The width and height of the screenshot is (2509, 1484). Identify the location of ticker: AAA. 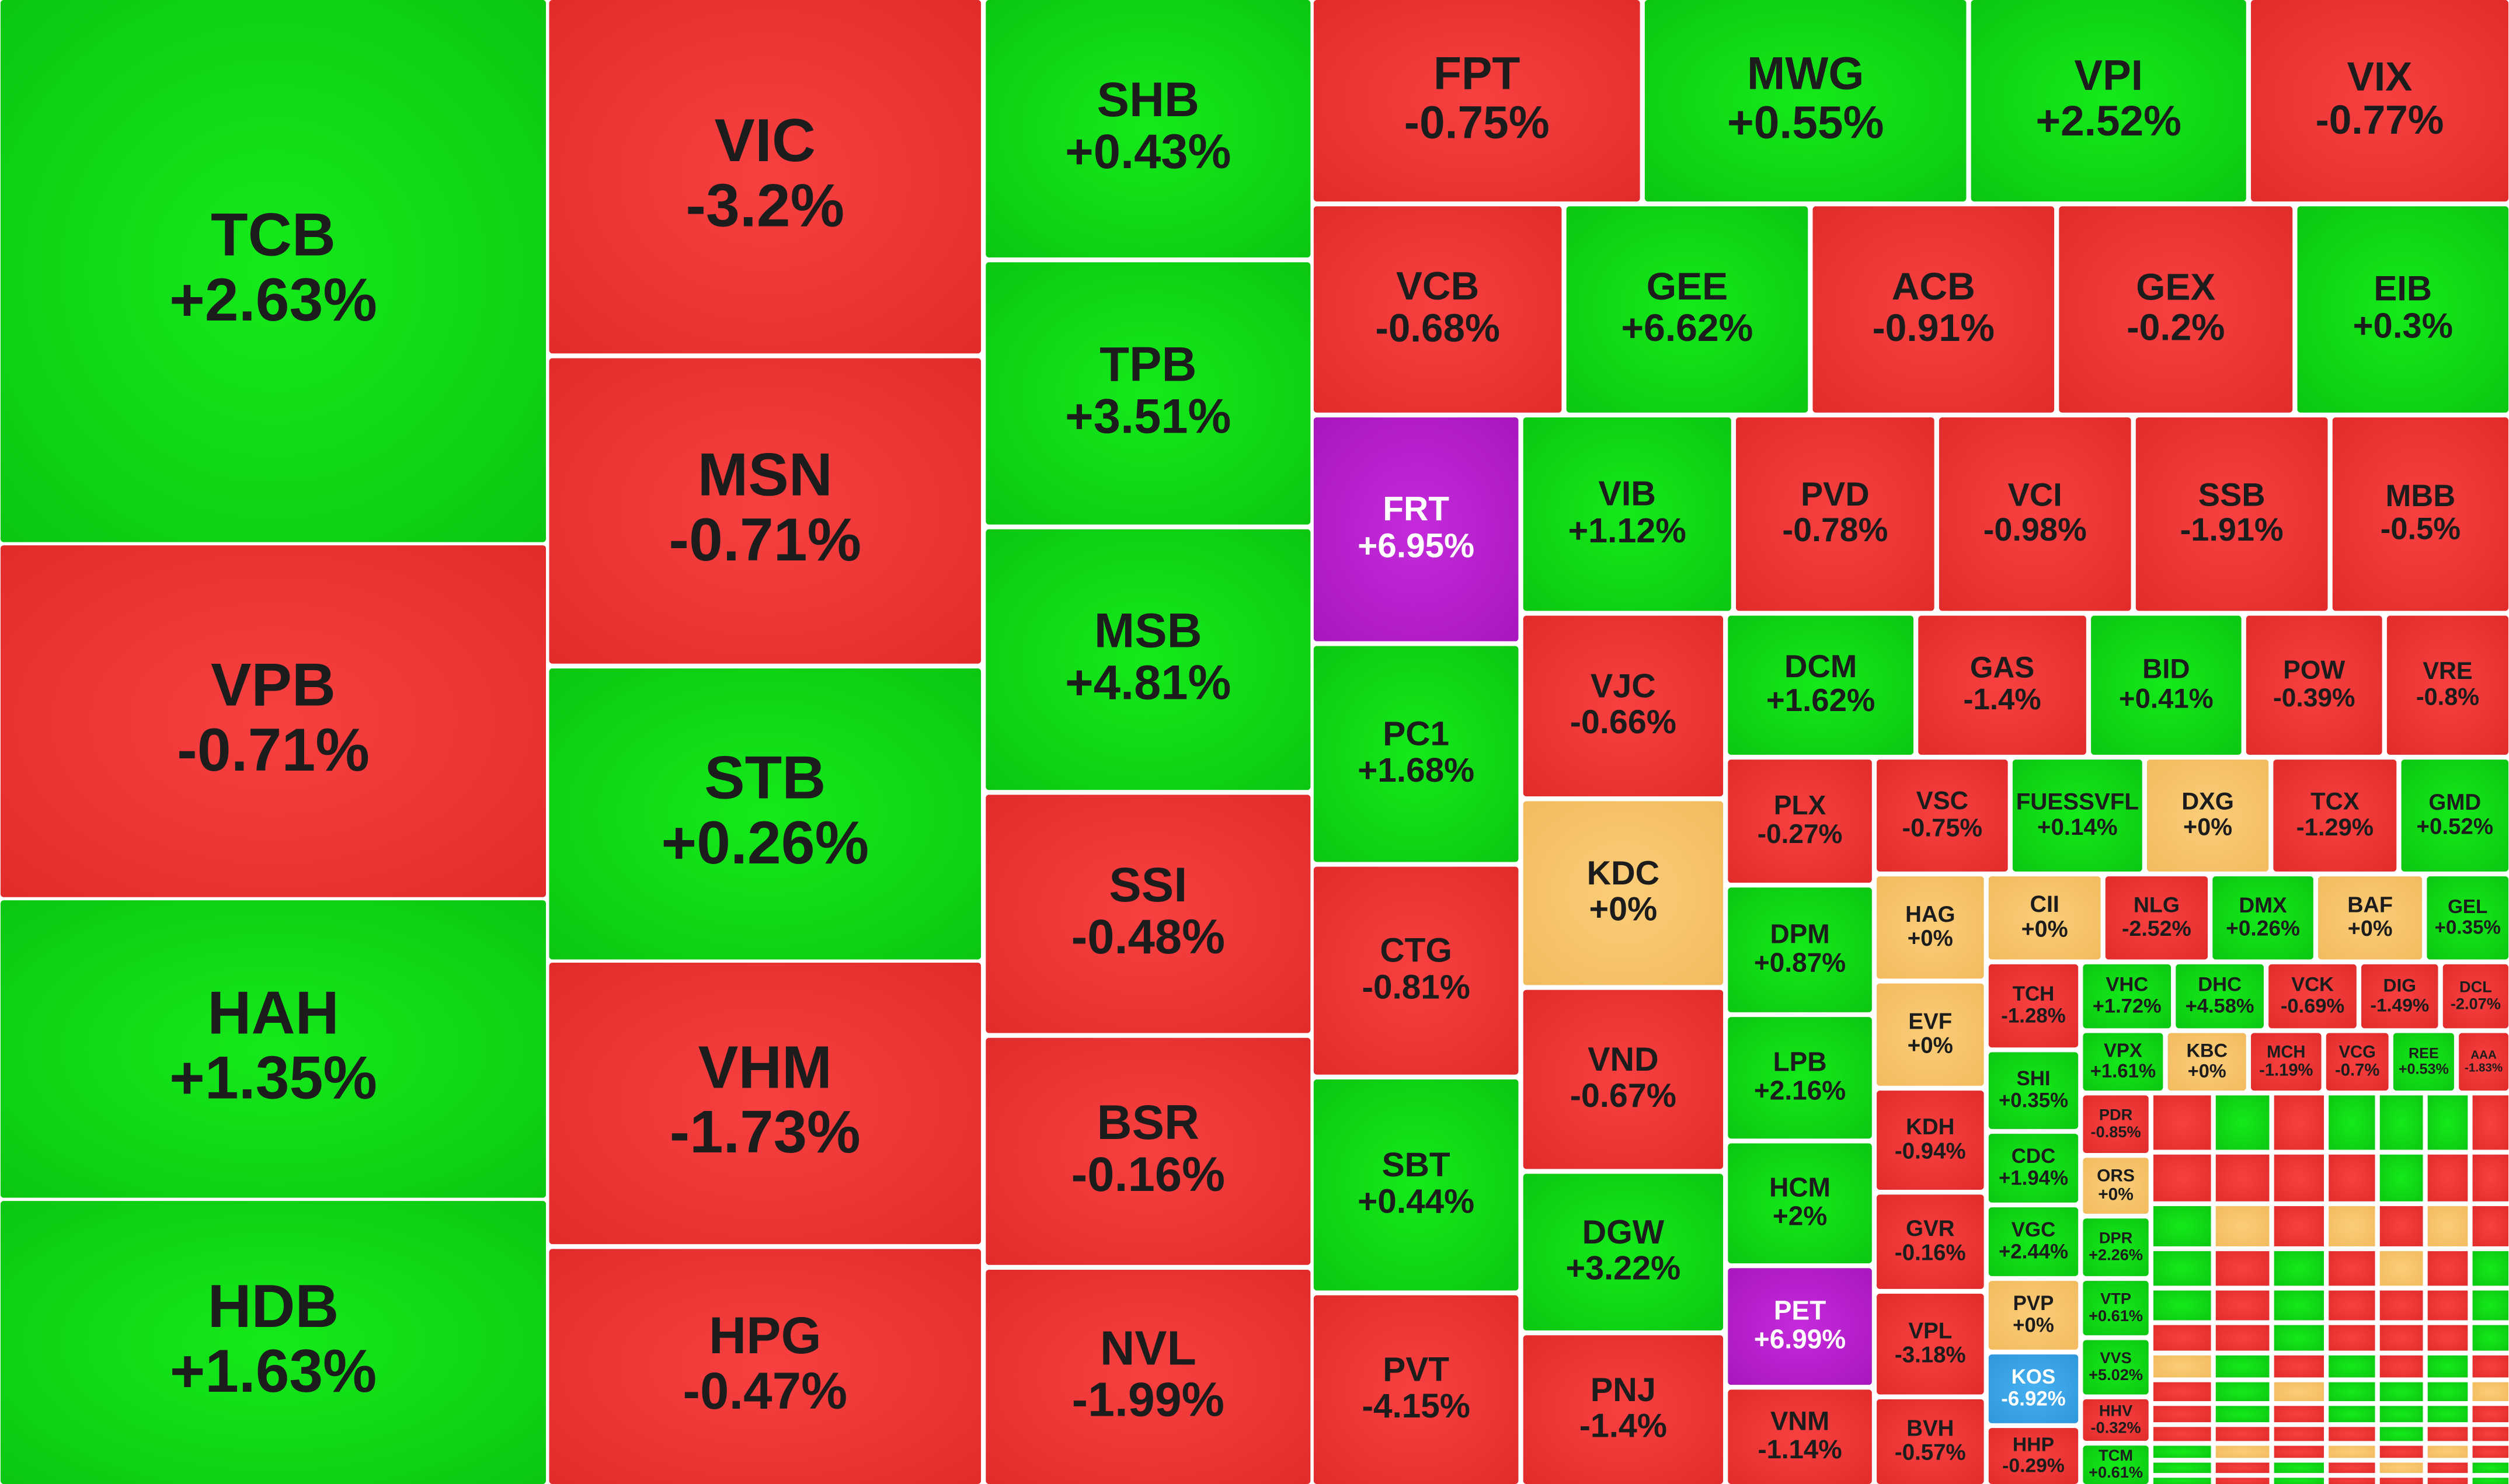
(2483, 1055).